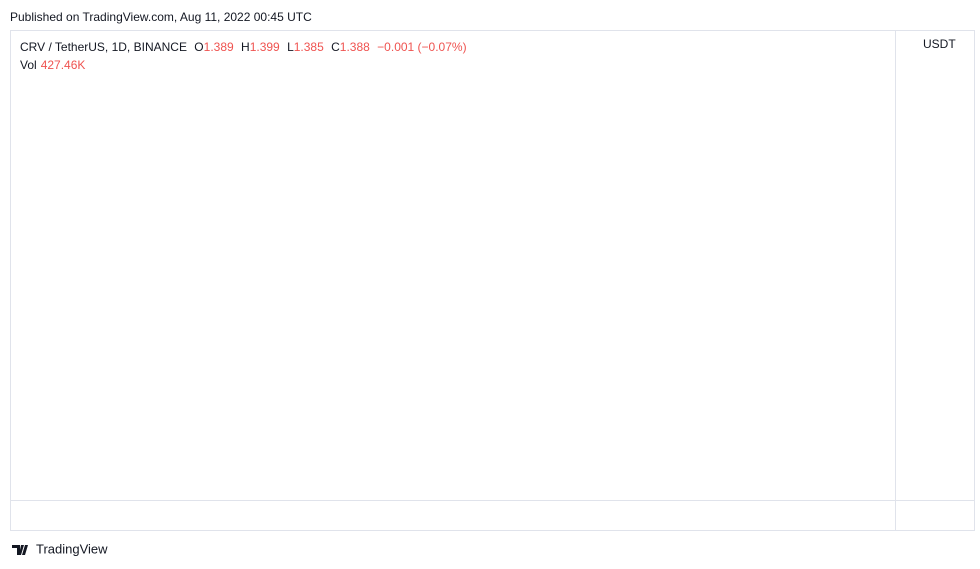  I want to click on close: C1.388, so click(350, 47).